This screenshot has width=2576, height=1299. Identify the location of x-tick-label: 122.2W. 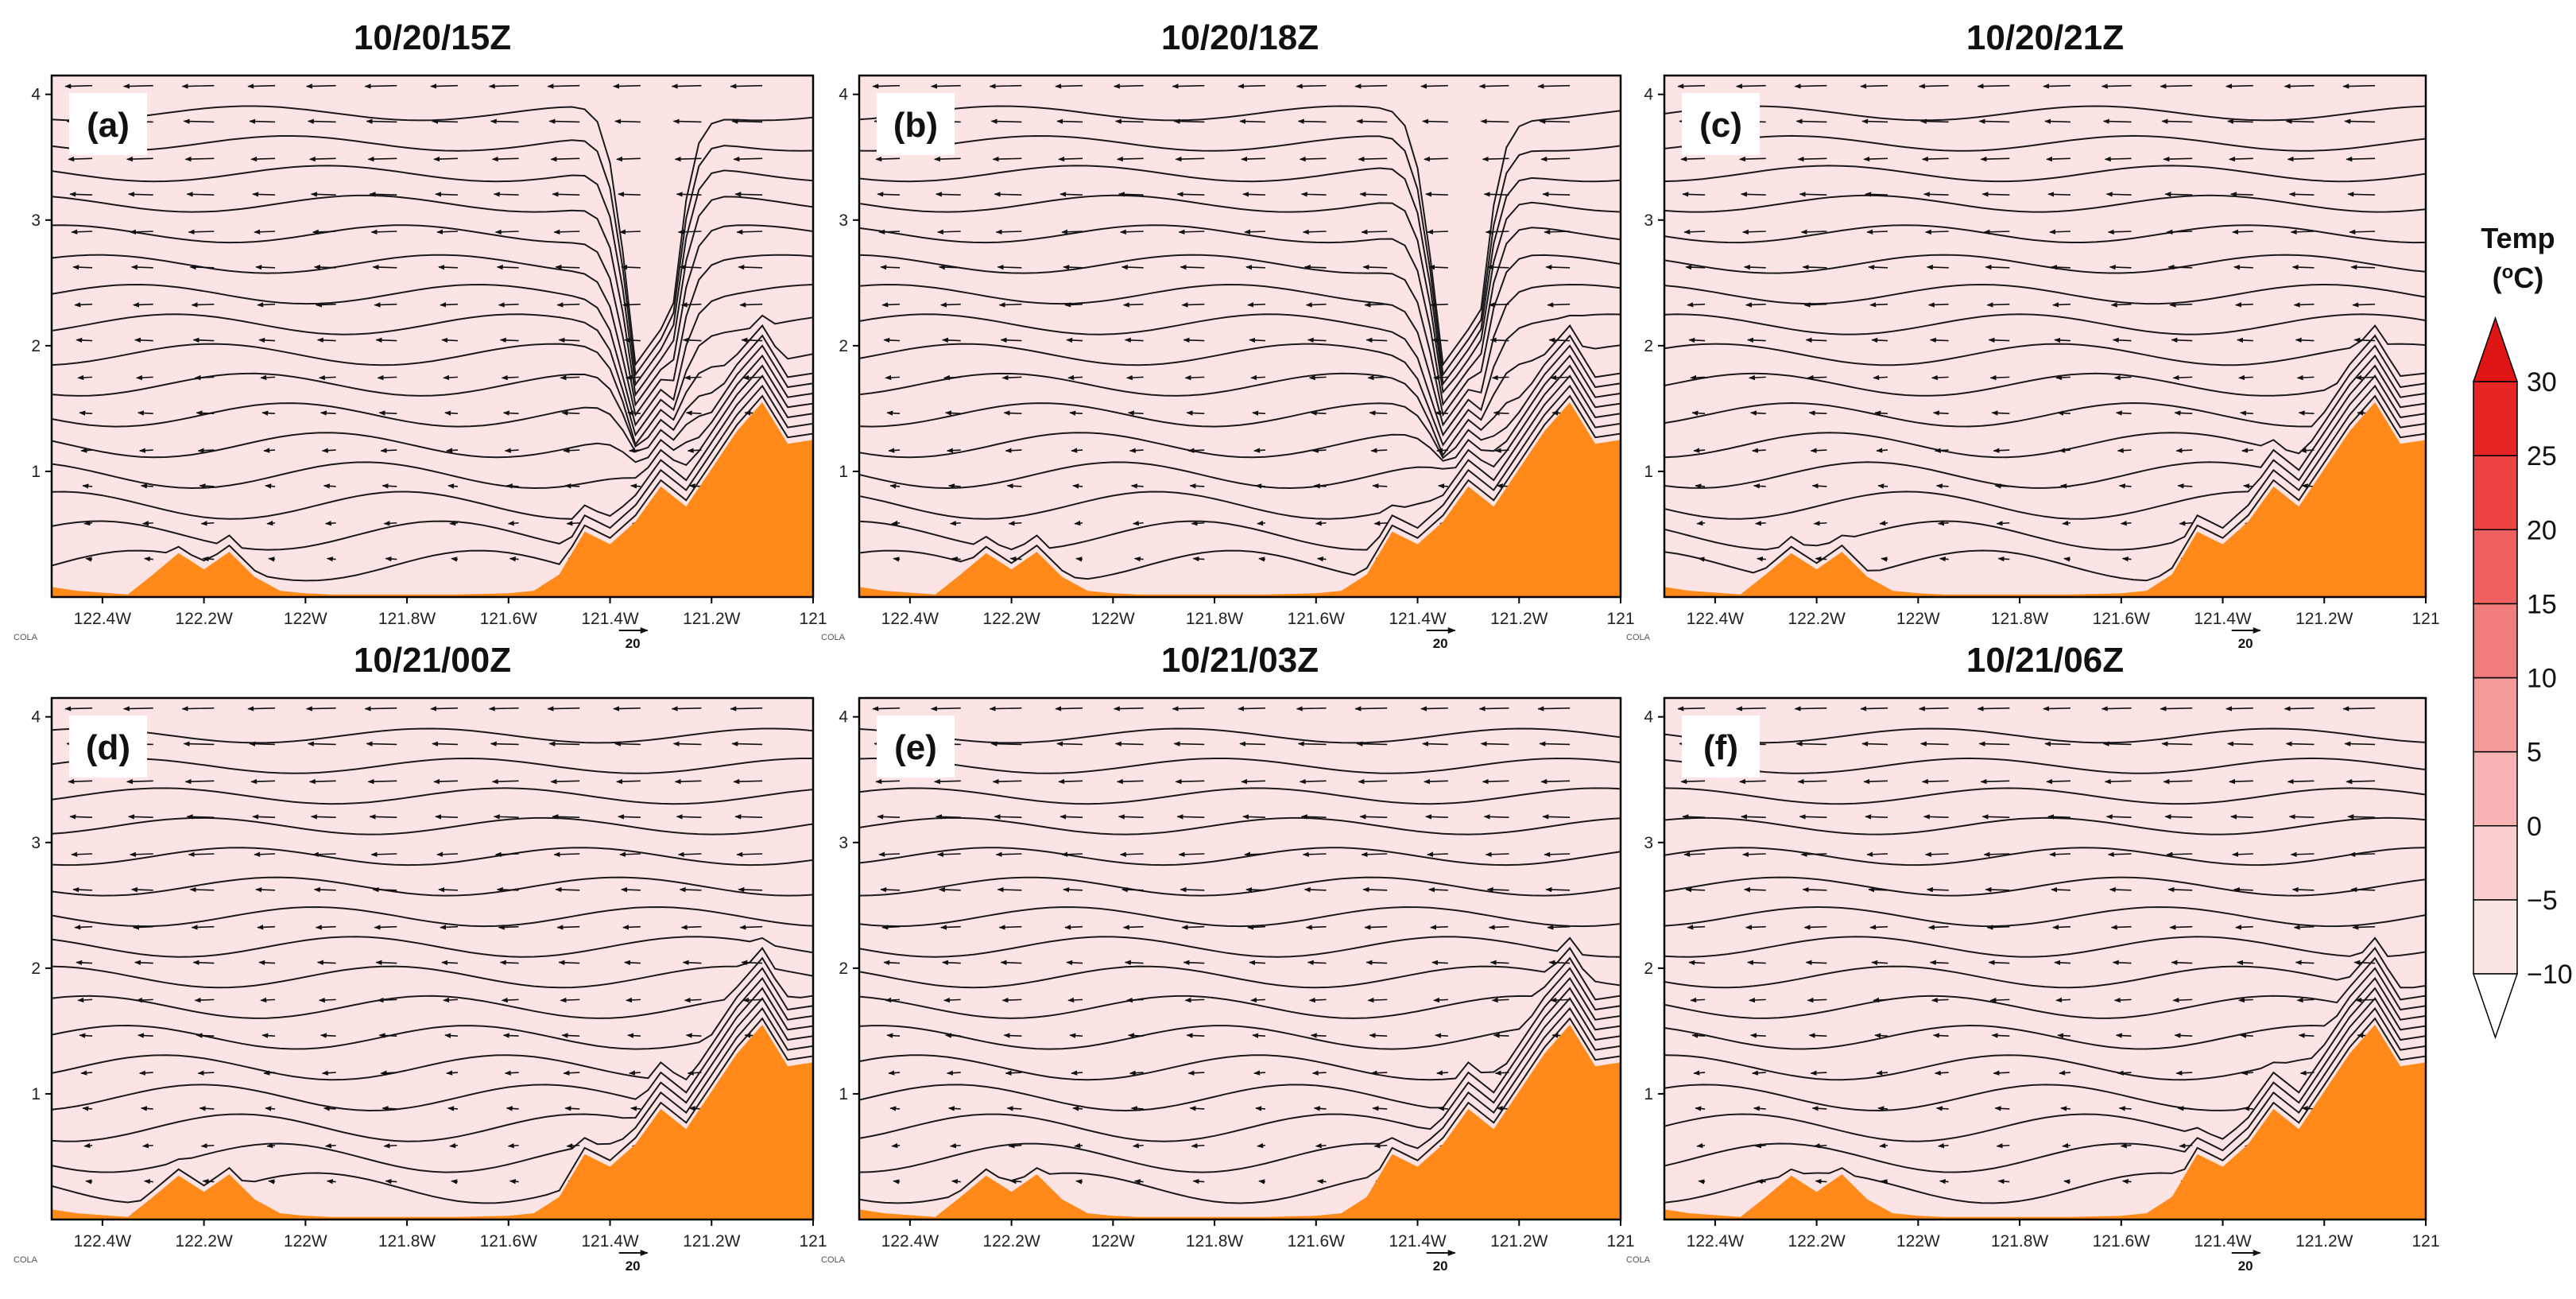
(204, 1241).